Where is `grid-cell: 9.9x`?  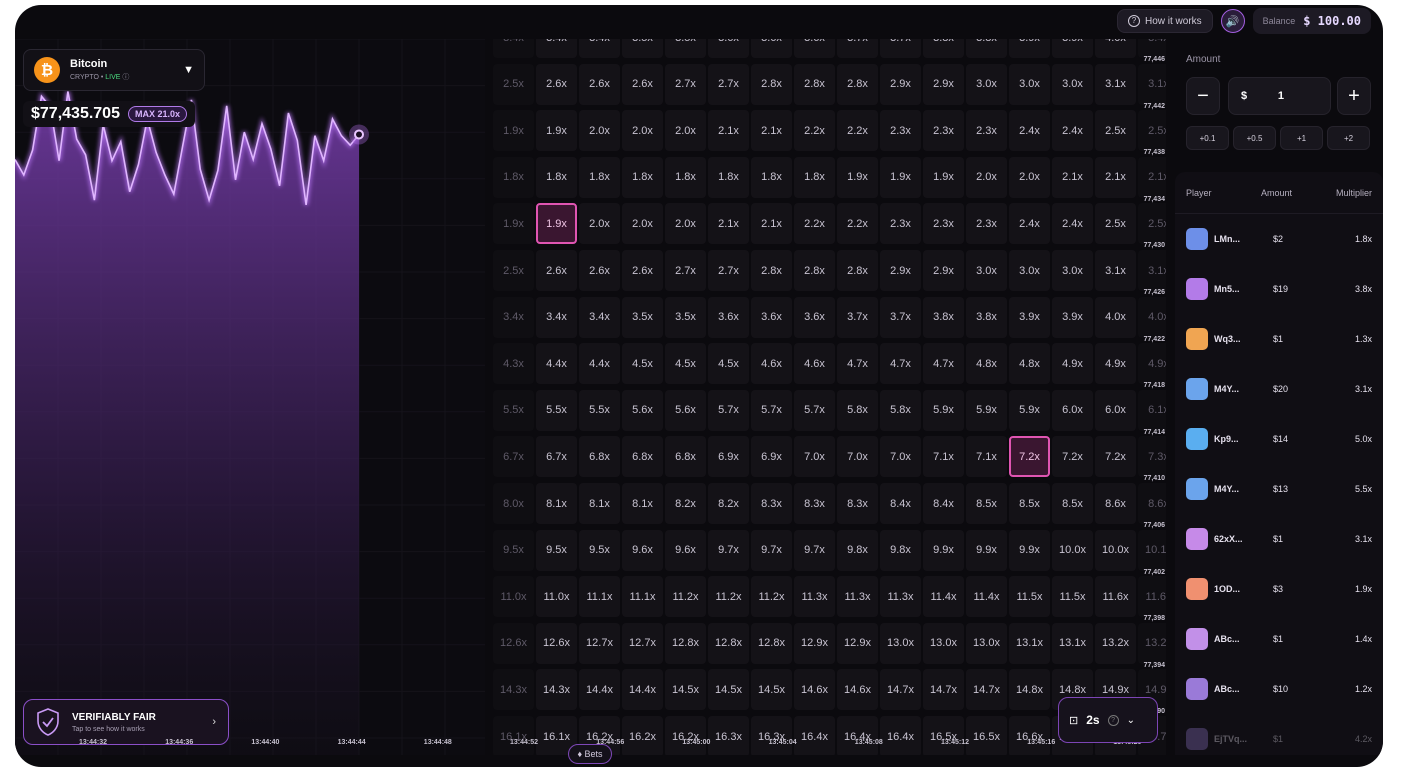
grid-cell: 9.9x is located at coordinates (986, 550).